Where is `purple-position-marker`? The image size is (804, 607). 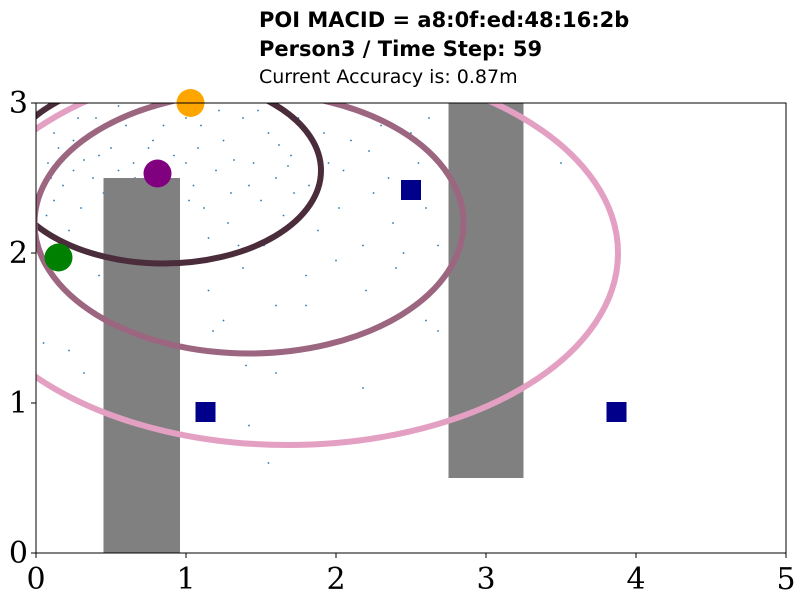 purple-position-marker is located at coordinates (157, 173).